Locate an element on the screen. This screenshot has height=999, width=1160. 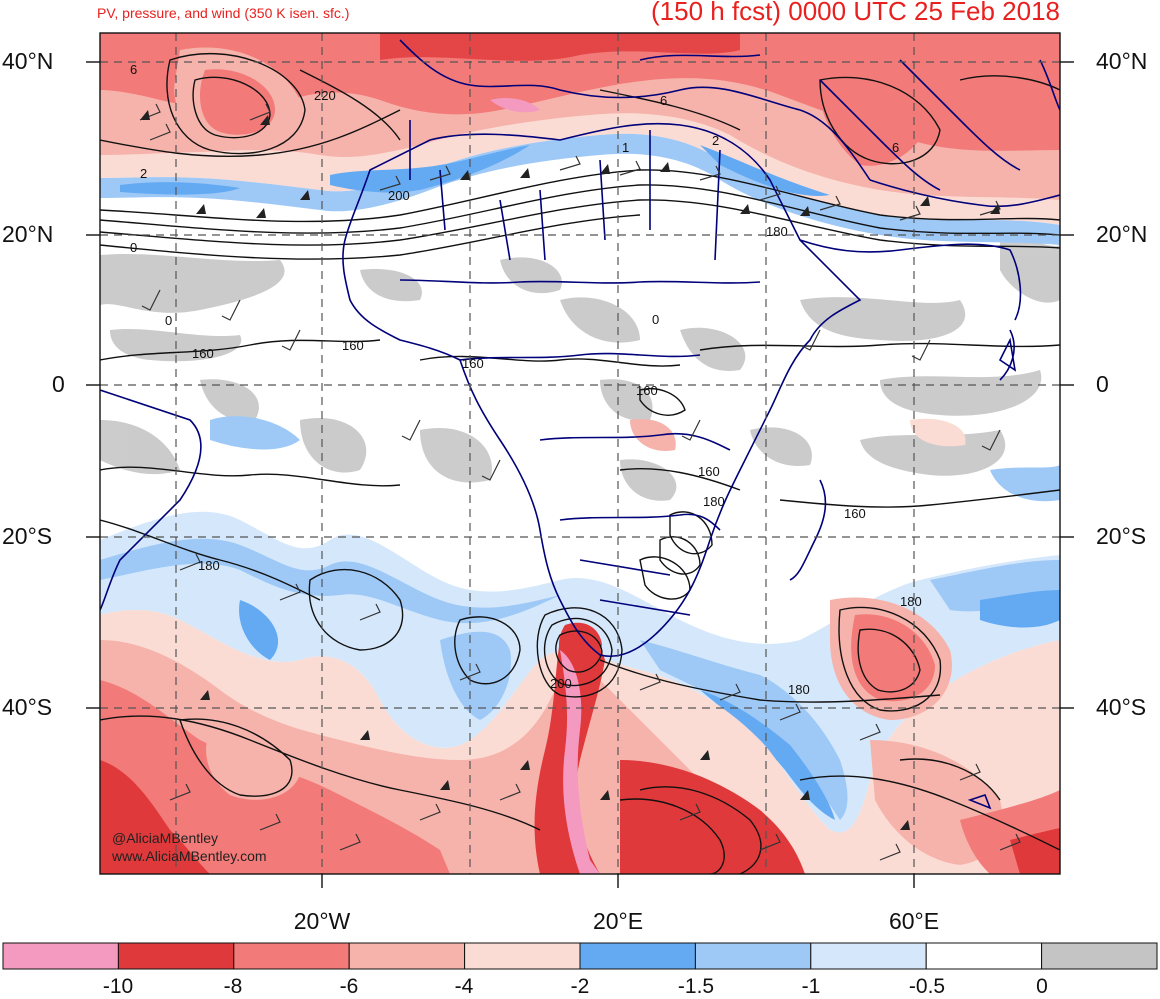
lon-label: 20°E is located at coordinates (618, 921).